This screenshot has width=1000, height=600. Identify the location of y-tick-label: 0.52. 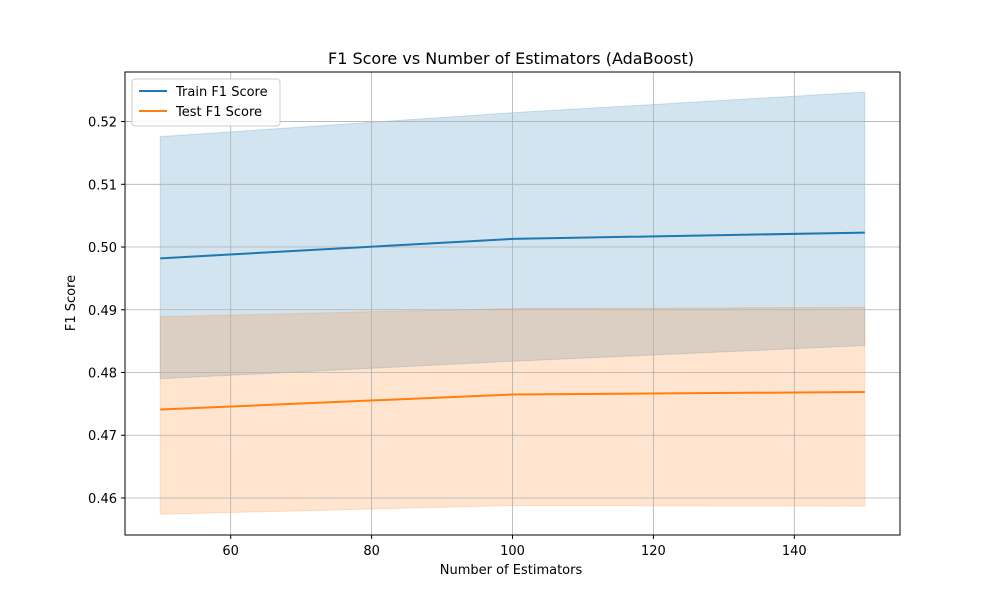
(102, 123).